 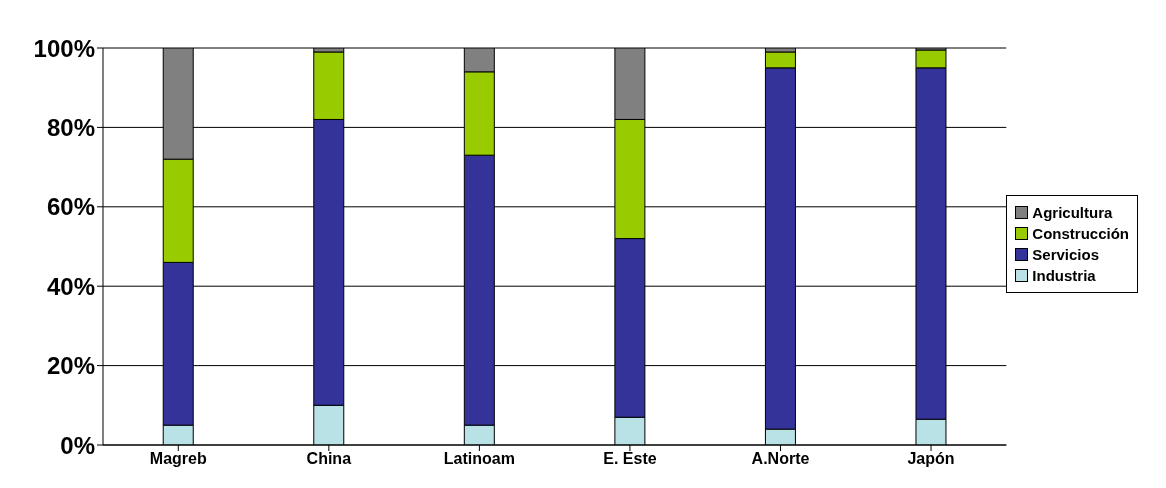 I want to click on y-tick-label: 40%, so click(x=70, y=286).